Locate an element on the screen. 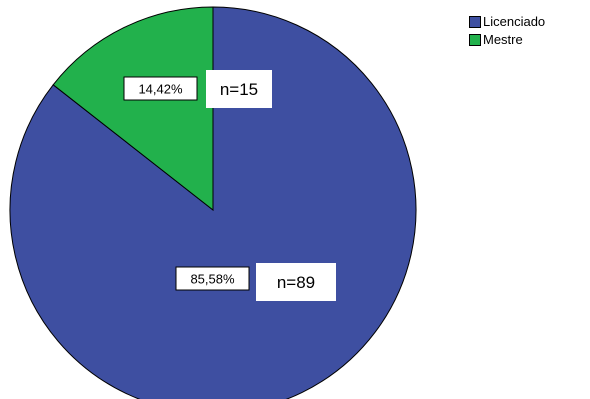  legend-item-licenciado: Licenciado is located at coordinates (507, 22).